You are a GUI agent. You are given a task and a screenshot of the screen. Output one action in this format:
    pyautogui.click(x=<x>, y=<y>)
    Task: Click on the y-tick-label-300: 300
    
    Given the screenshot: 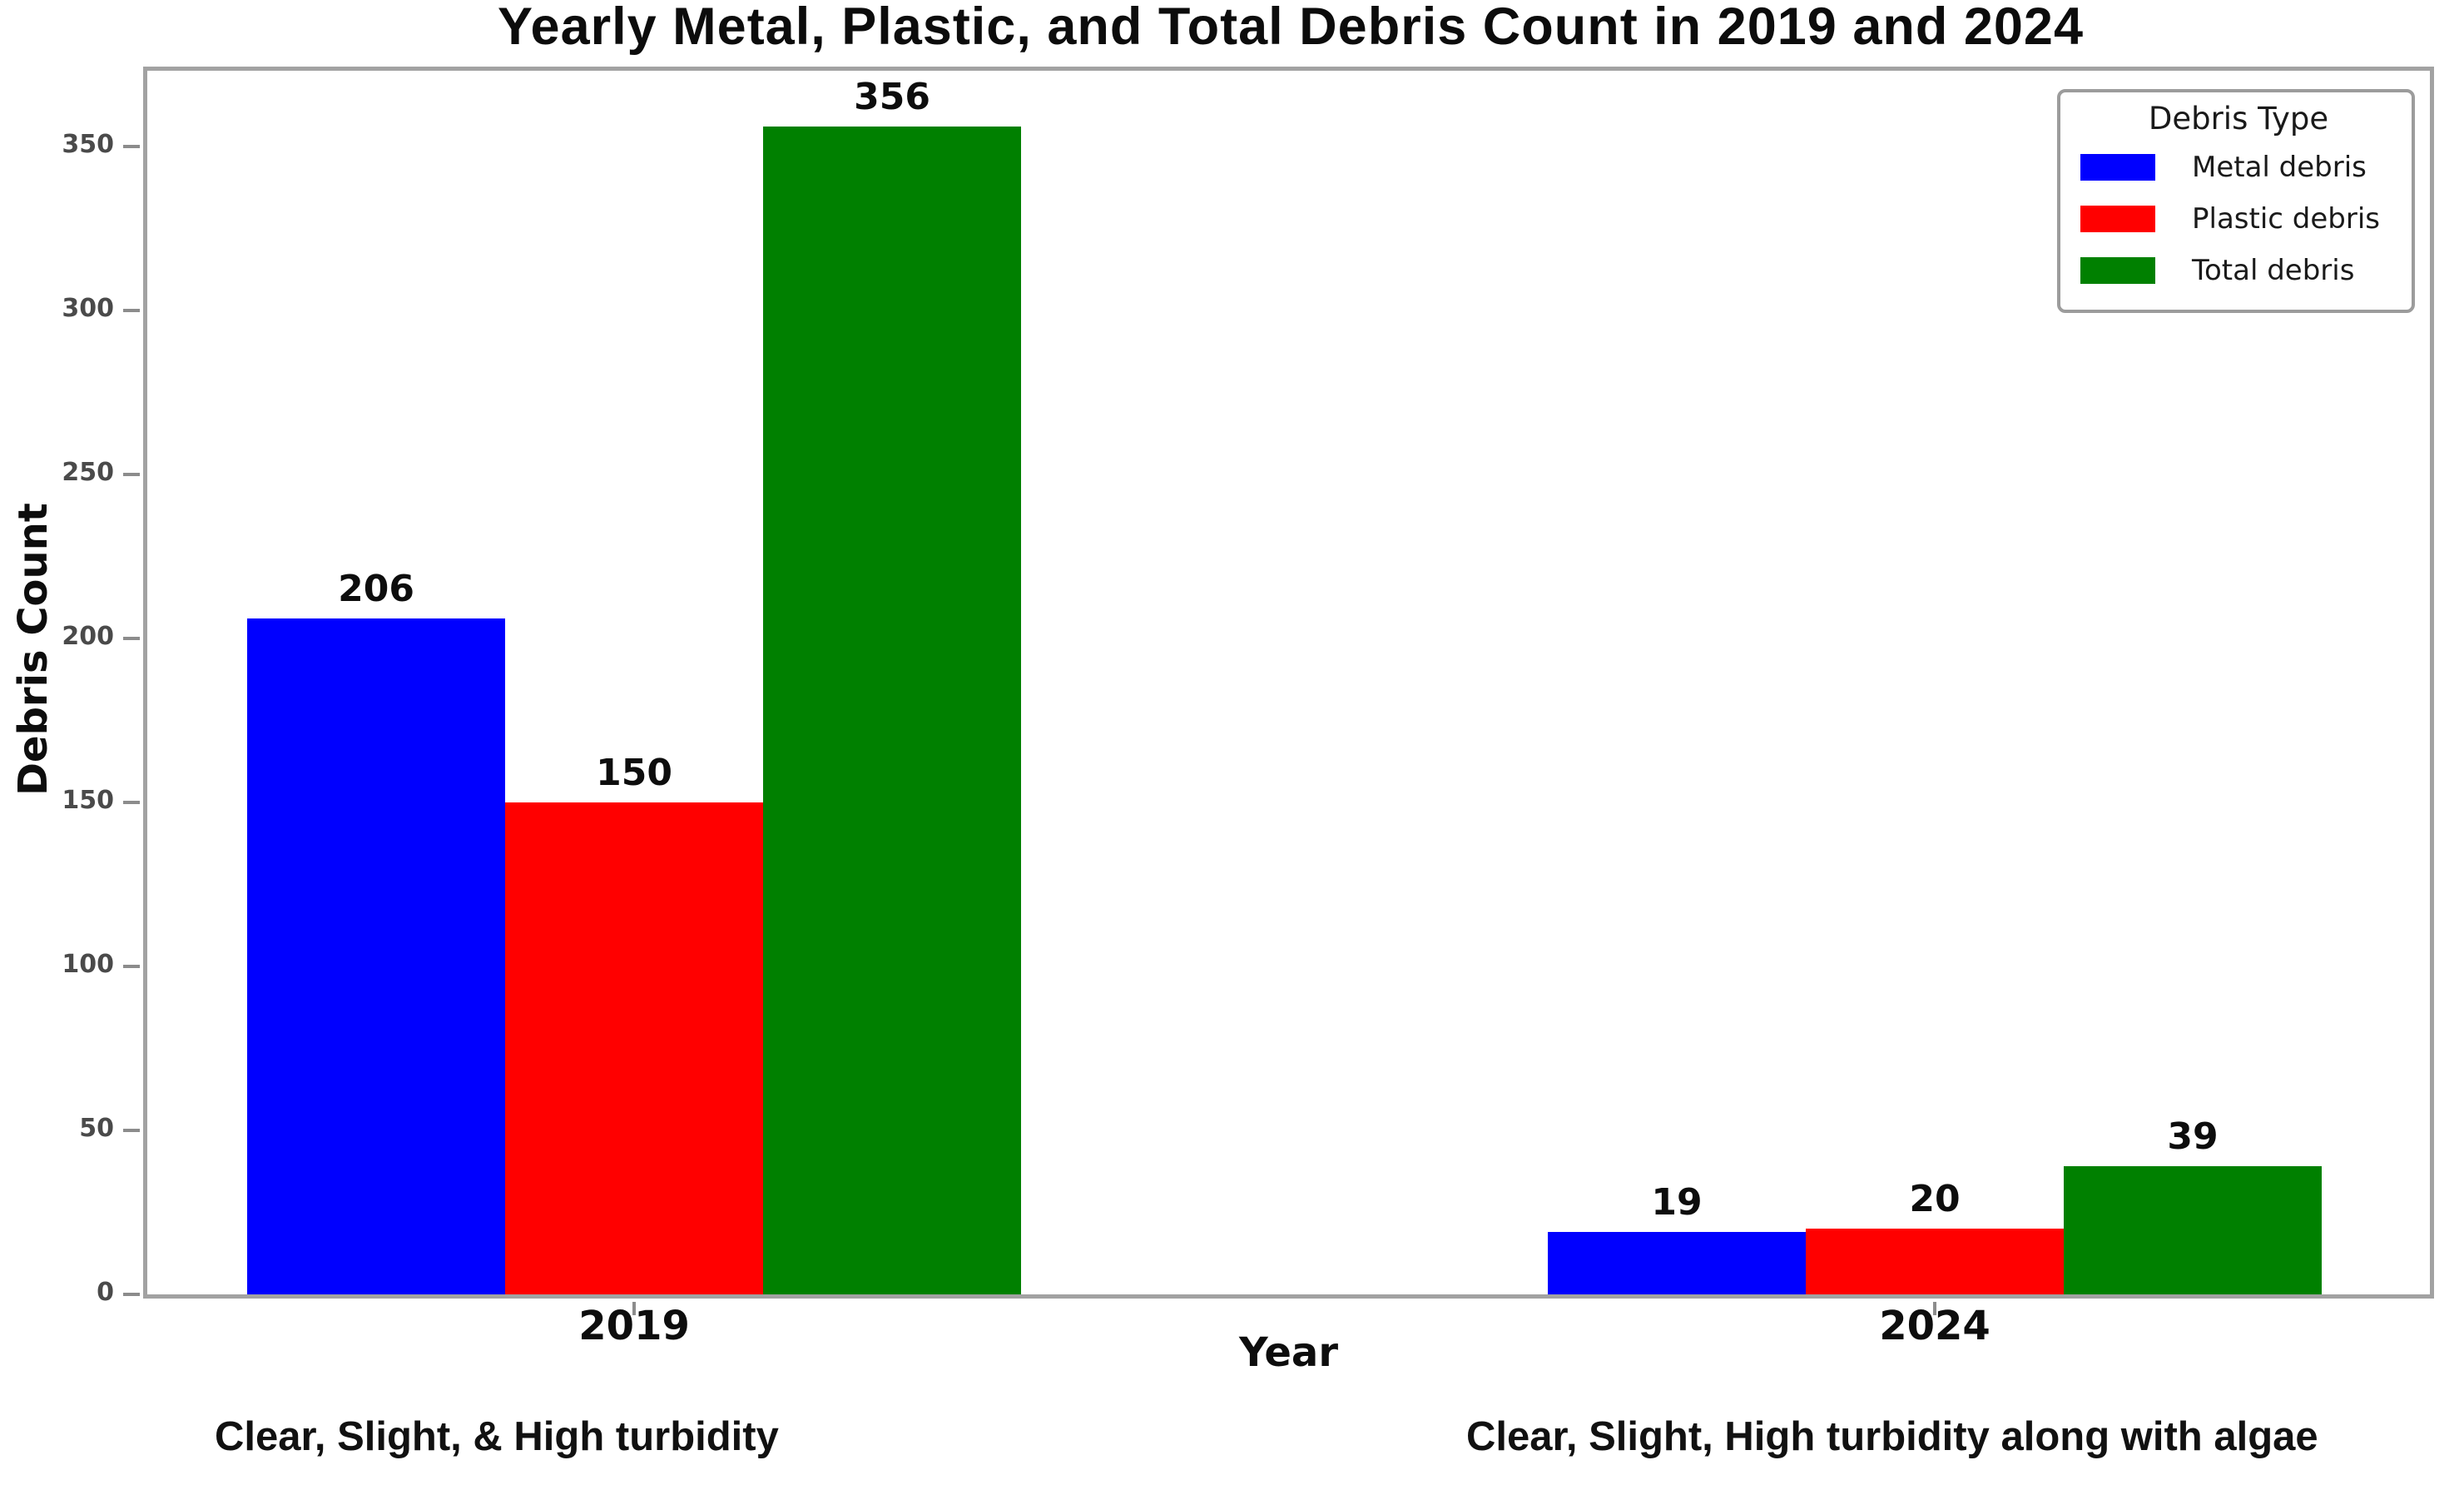 What is the action you would take?
    pyautogui.click(x=88, y=308)
    